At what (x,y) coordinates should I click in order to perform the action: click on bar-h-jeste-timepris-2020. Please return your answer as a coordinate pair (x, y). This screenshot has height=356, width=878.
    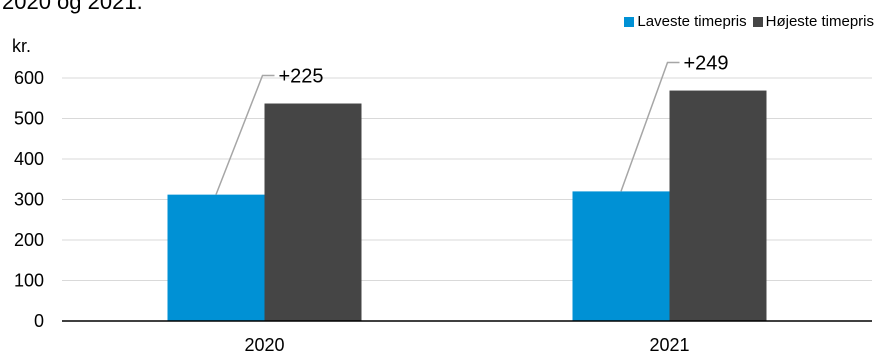
    Looking at the image, I should click on (313, 212).